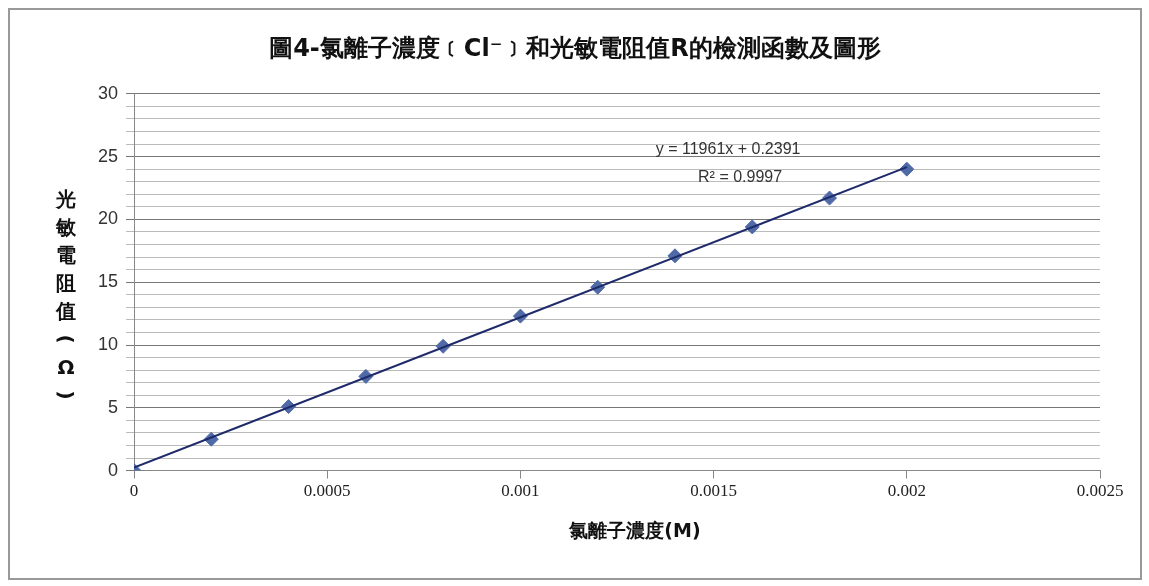 This screenshot has width=1149, height=586. What do you see at coordinates (575, 48) in the screenshot?
I see `chart-title: 圖4-氯離子濃度﹝Cl⁻﹞和光敏電阻值R的檢測函數及圖形` at bounding box center [575, 48].